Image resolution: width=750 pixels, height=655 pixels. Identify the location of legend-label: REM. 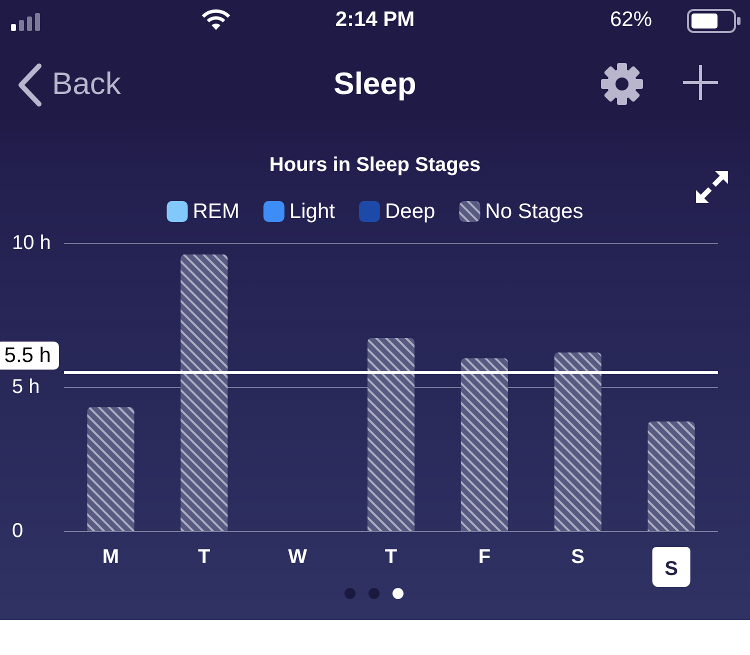
(216, 211).